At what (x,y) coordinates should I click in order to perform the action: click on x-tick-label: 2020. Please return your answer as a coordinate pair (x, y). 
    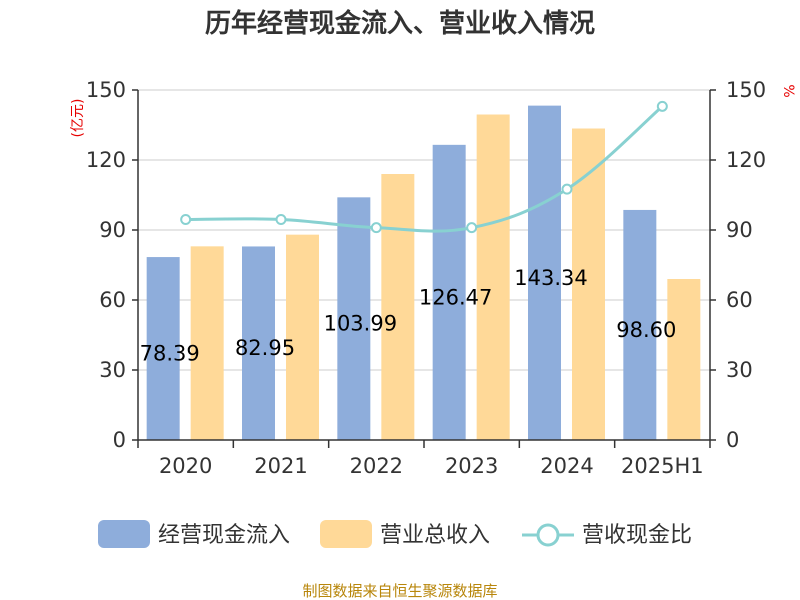
    Looking at the image, I should click on (185, 466).